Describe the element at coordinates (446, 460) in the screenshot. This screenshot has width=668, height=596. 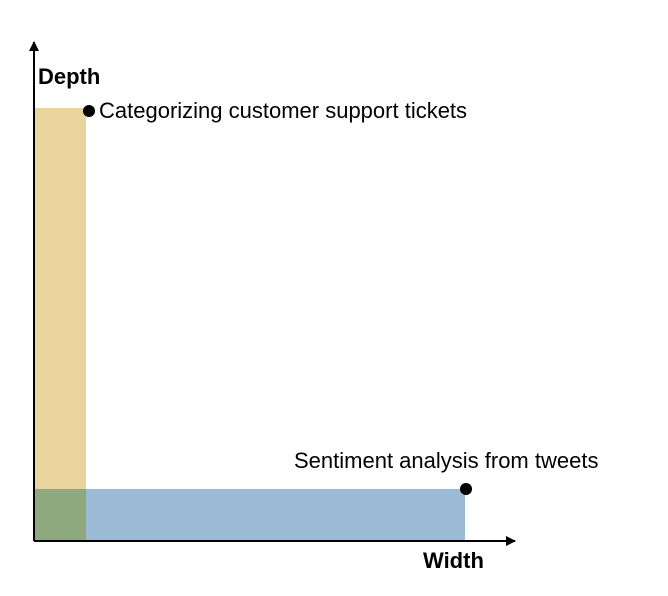
I see `point-label-sentiment-tweets: Sentiment analysis from tweets` at that location.